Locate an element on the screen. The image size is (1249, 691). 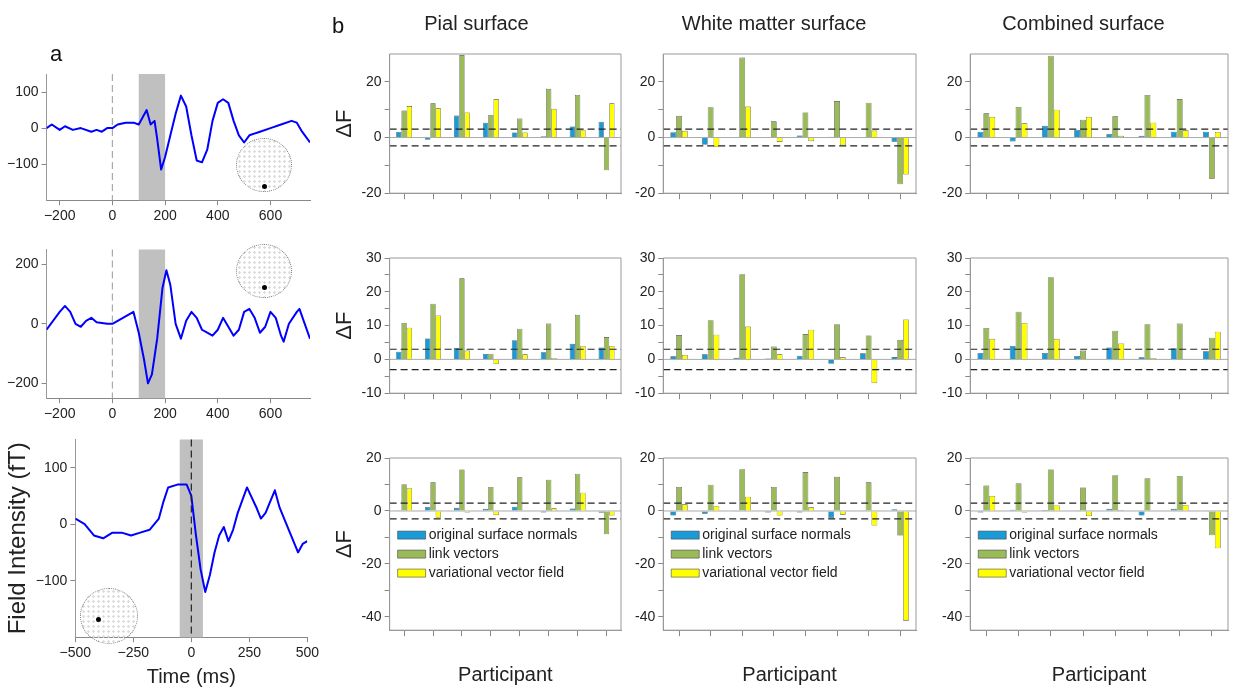
chart-title: Pial surface is located at coordinates (476, 22).